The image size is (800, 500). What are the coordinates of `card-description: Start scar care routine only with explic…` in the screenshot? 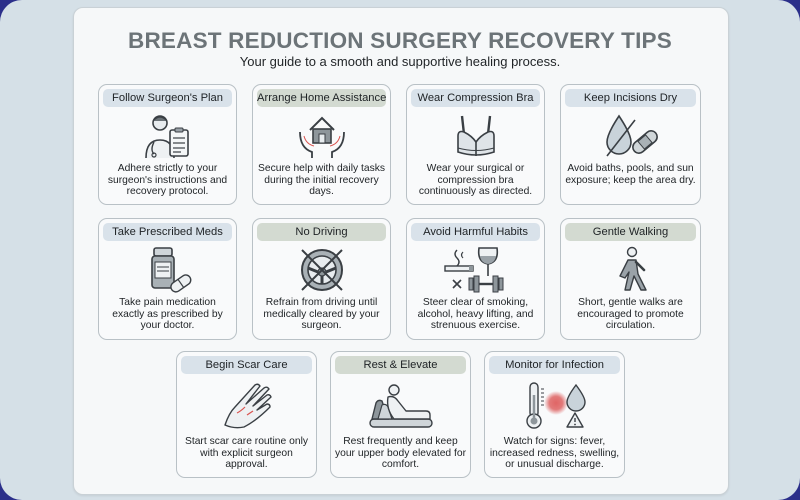 It's located at (246, 453).